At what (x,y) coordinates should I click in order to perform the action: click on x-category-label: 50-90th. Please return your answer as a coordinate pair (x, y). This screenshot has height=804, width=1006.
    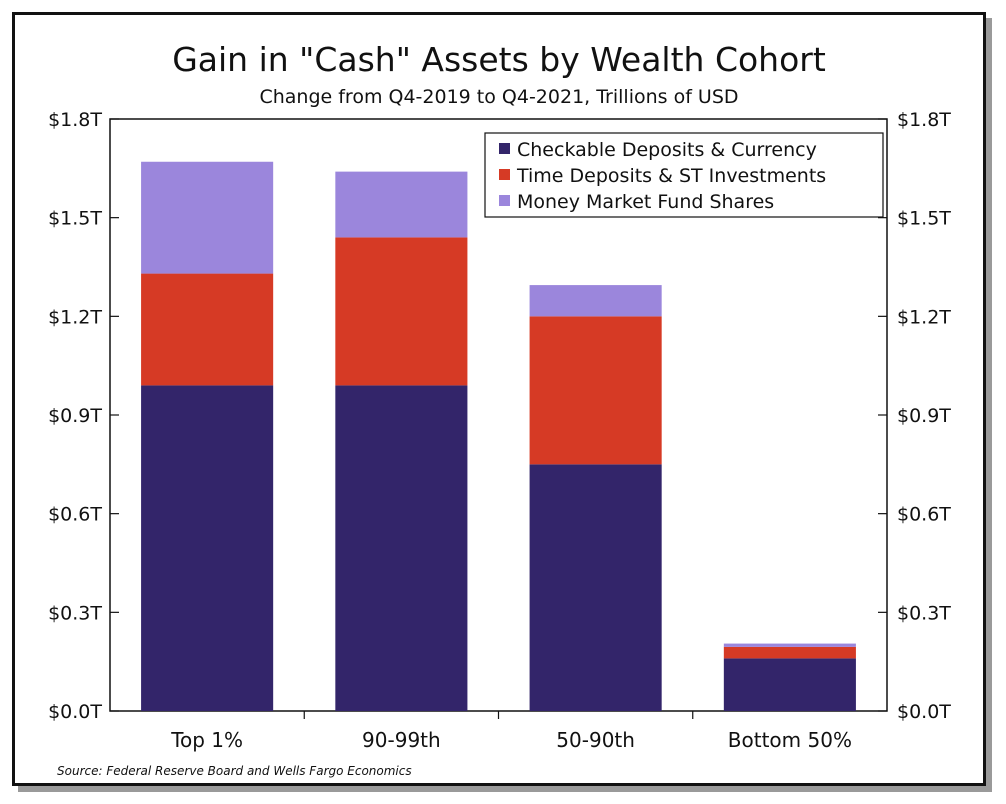
    Looking at the image, I should click on (595, 740).